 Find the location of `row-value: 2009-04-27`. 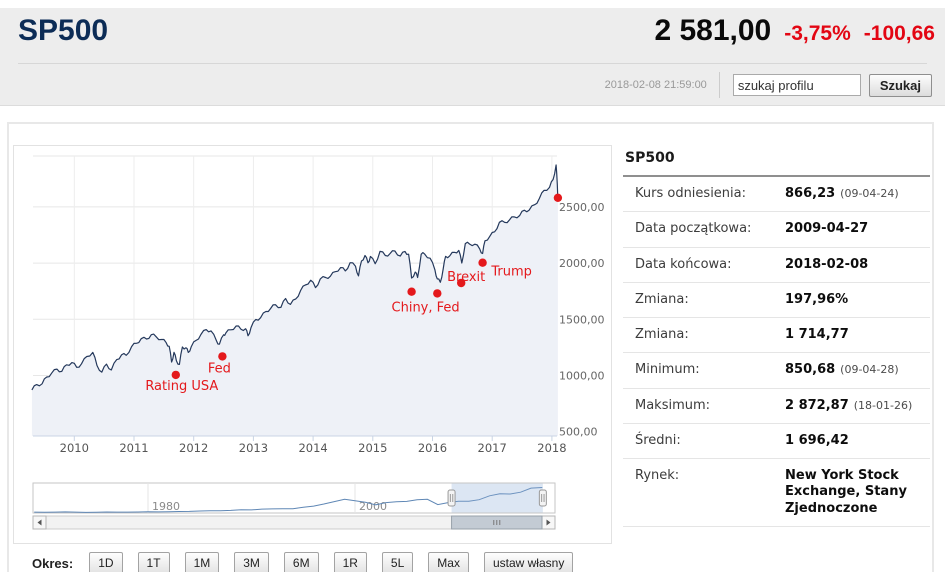

row-value: 2009-04-27 is located at coordinates (827, 229).